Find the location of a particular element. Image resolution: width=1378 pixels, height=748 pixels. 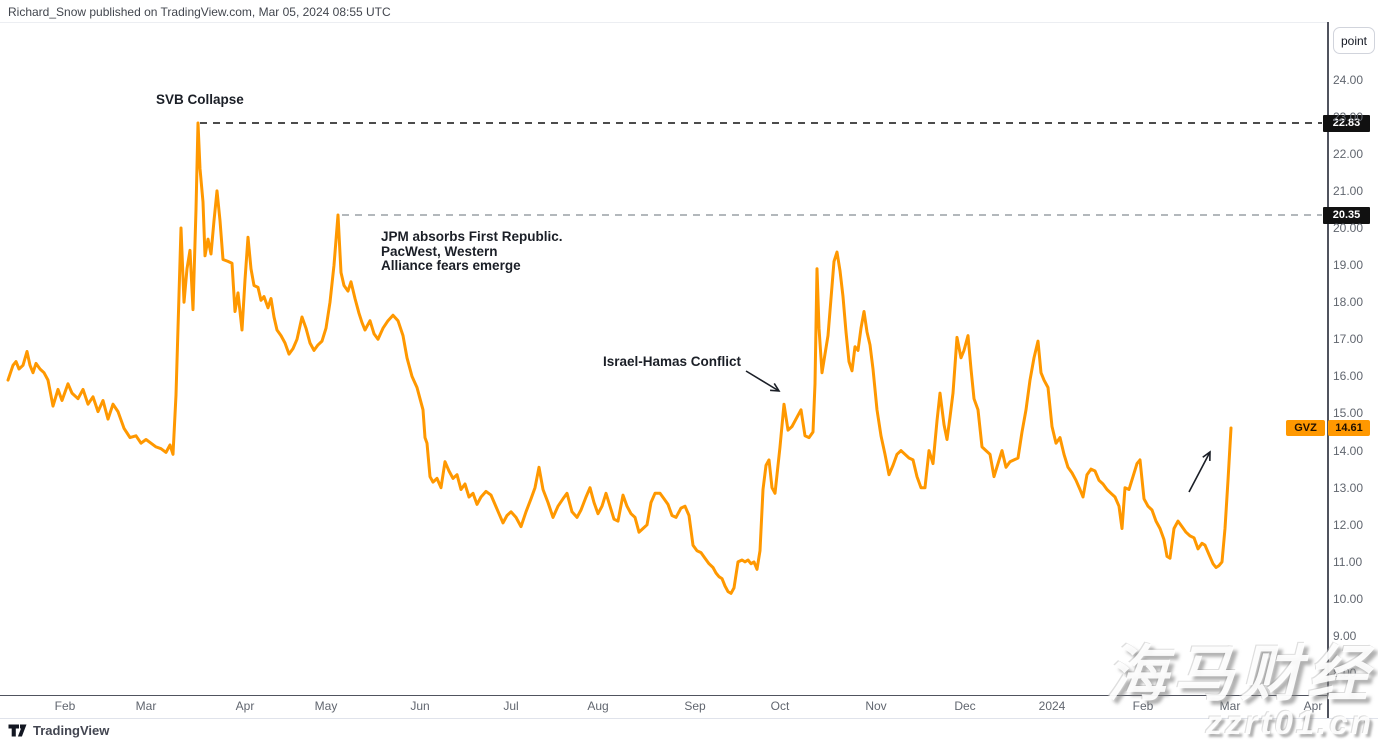

price-axis-border is located at coordinates (1328, 370).